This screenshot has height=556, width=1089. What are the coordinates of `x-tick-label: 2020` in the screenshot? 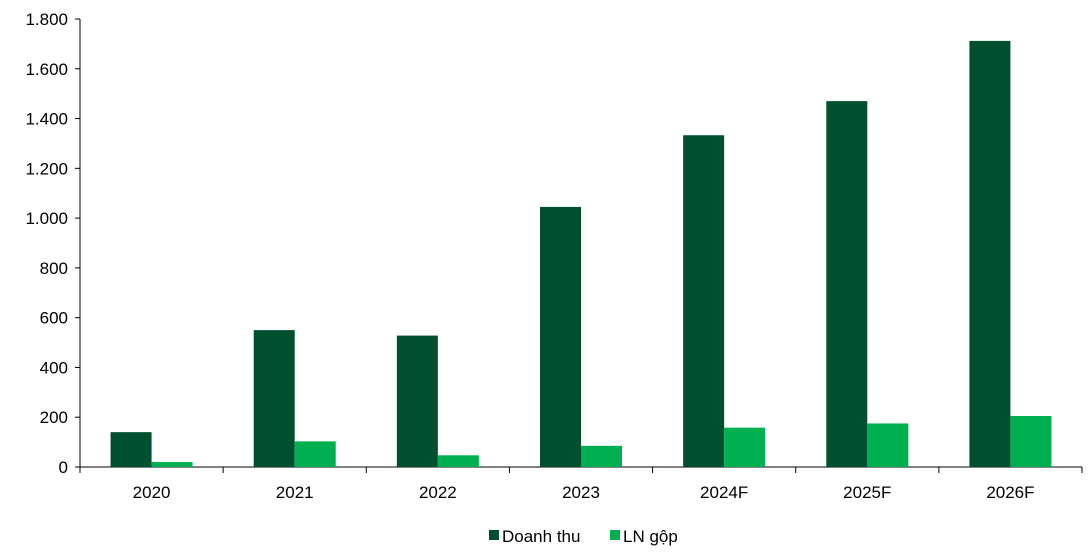 It's located at (152, 492).